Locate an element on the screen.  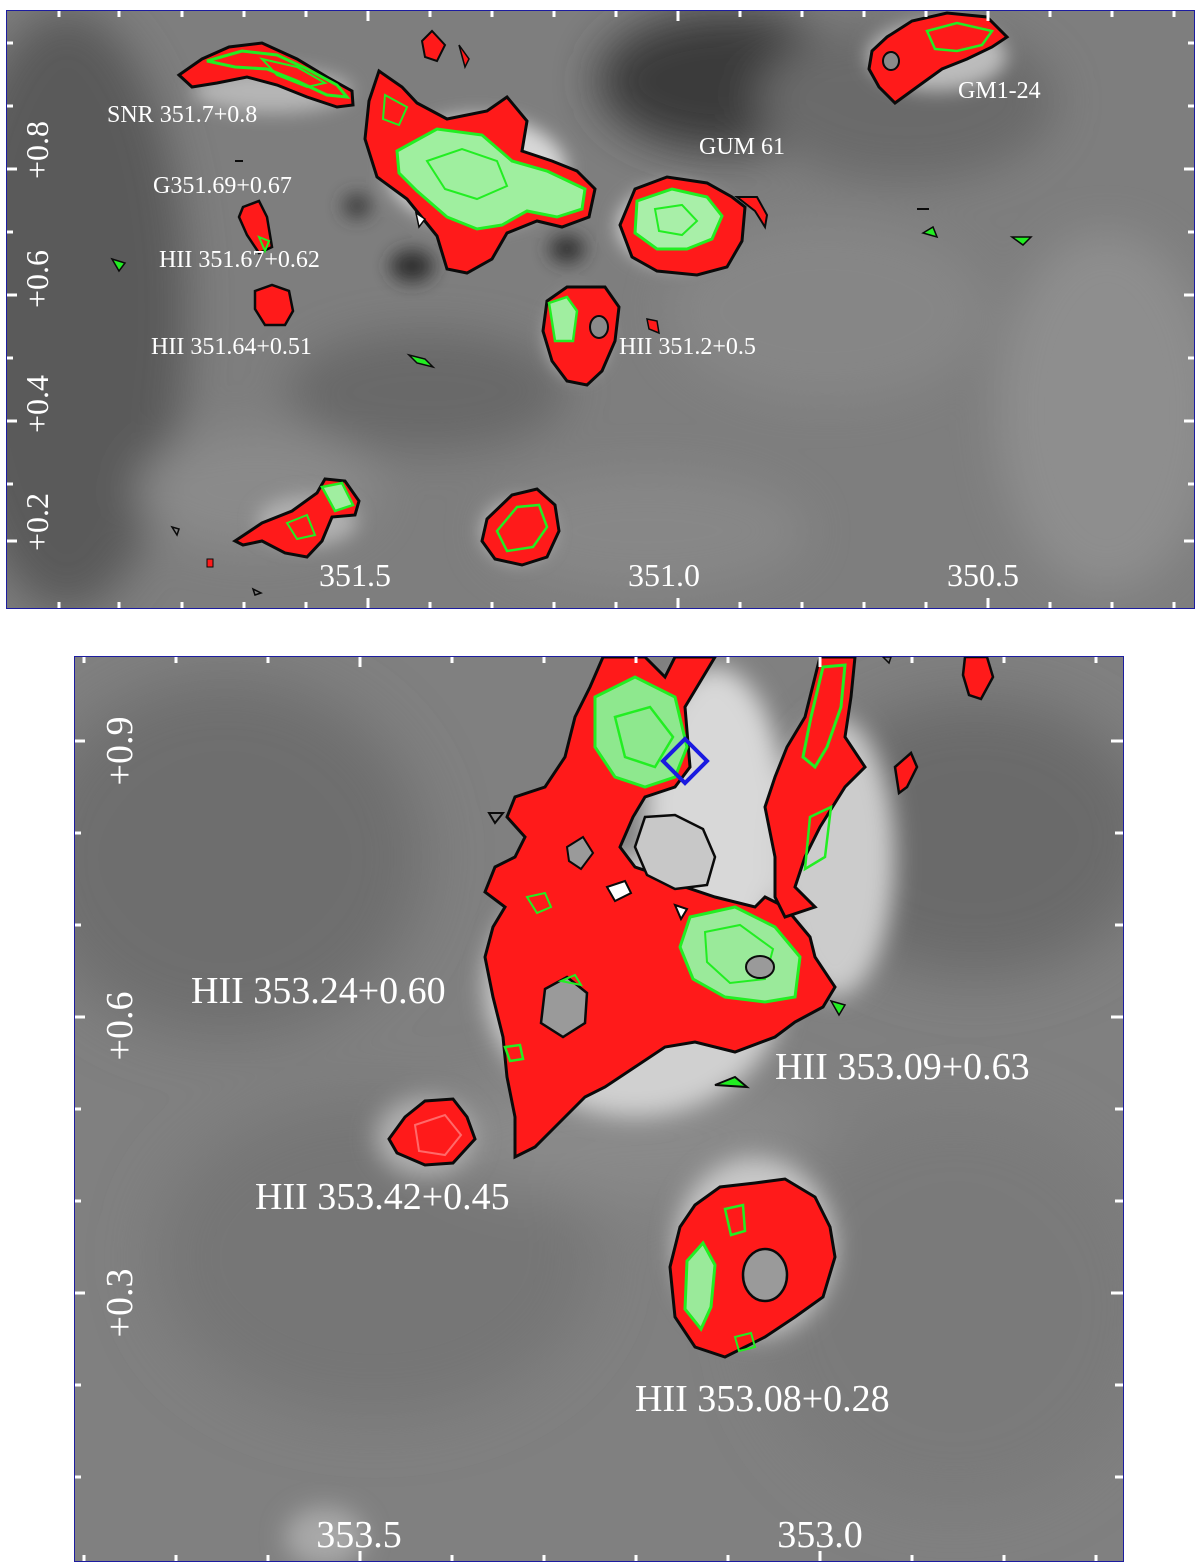
x-tick-label: 353.0 is located at coordinates (820, 1535).